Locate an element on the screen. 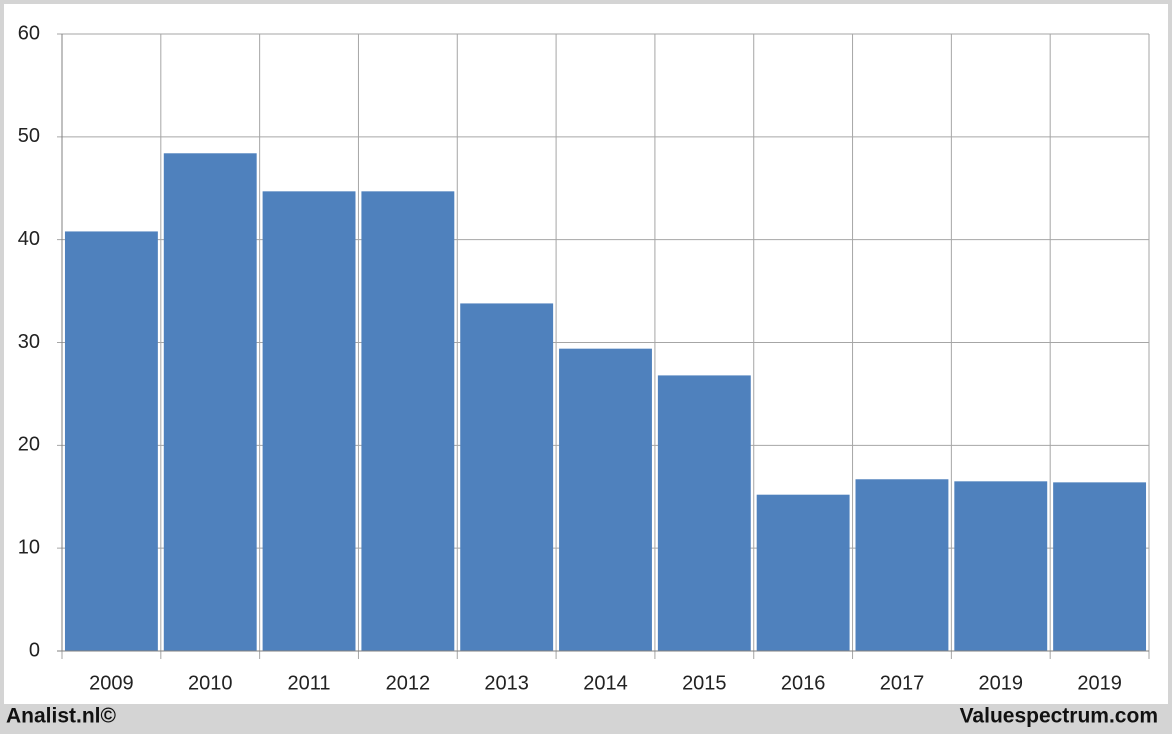  y-tick-label: 20 is located at coordinates (29, 445).